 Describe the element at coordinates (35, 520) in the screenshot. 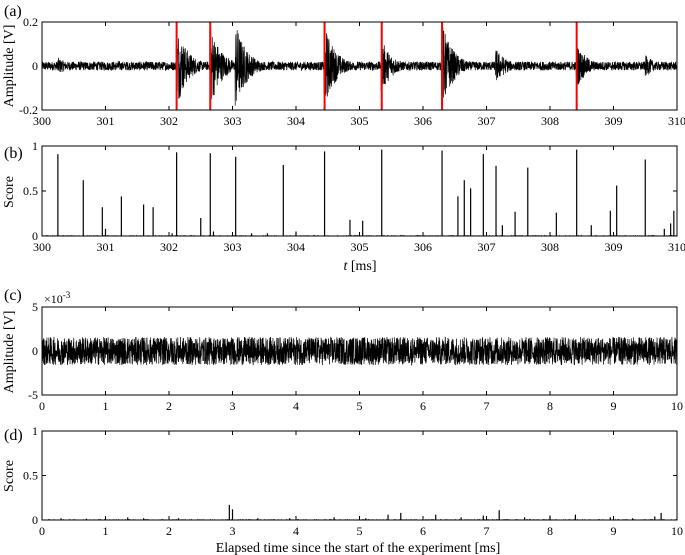

I see `panel-d-ytick-label: 0` at that location.